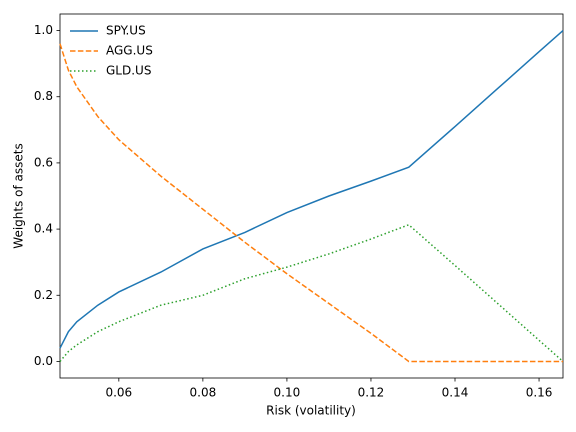 This screenshot has height=432, width=576. What do you see at coordinates (43, 30) in the screenshot?
I see `y-tick-label: 1.0` at bounding box center [43, 30].